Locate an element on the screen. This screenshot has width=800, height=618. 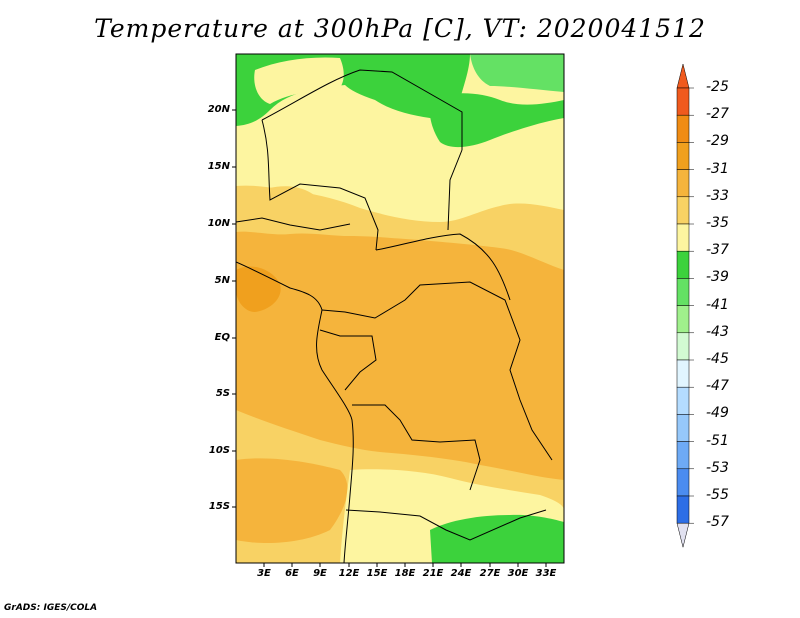
lat-label: 15N is located at coordinates (218, 166).